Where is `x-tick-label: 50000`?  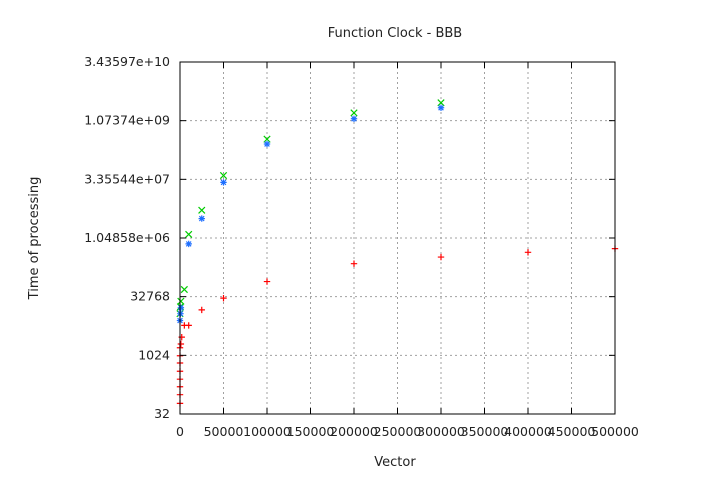
x-tick-label: 50000 is located at coordinates (224, 431).